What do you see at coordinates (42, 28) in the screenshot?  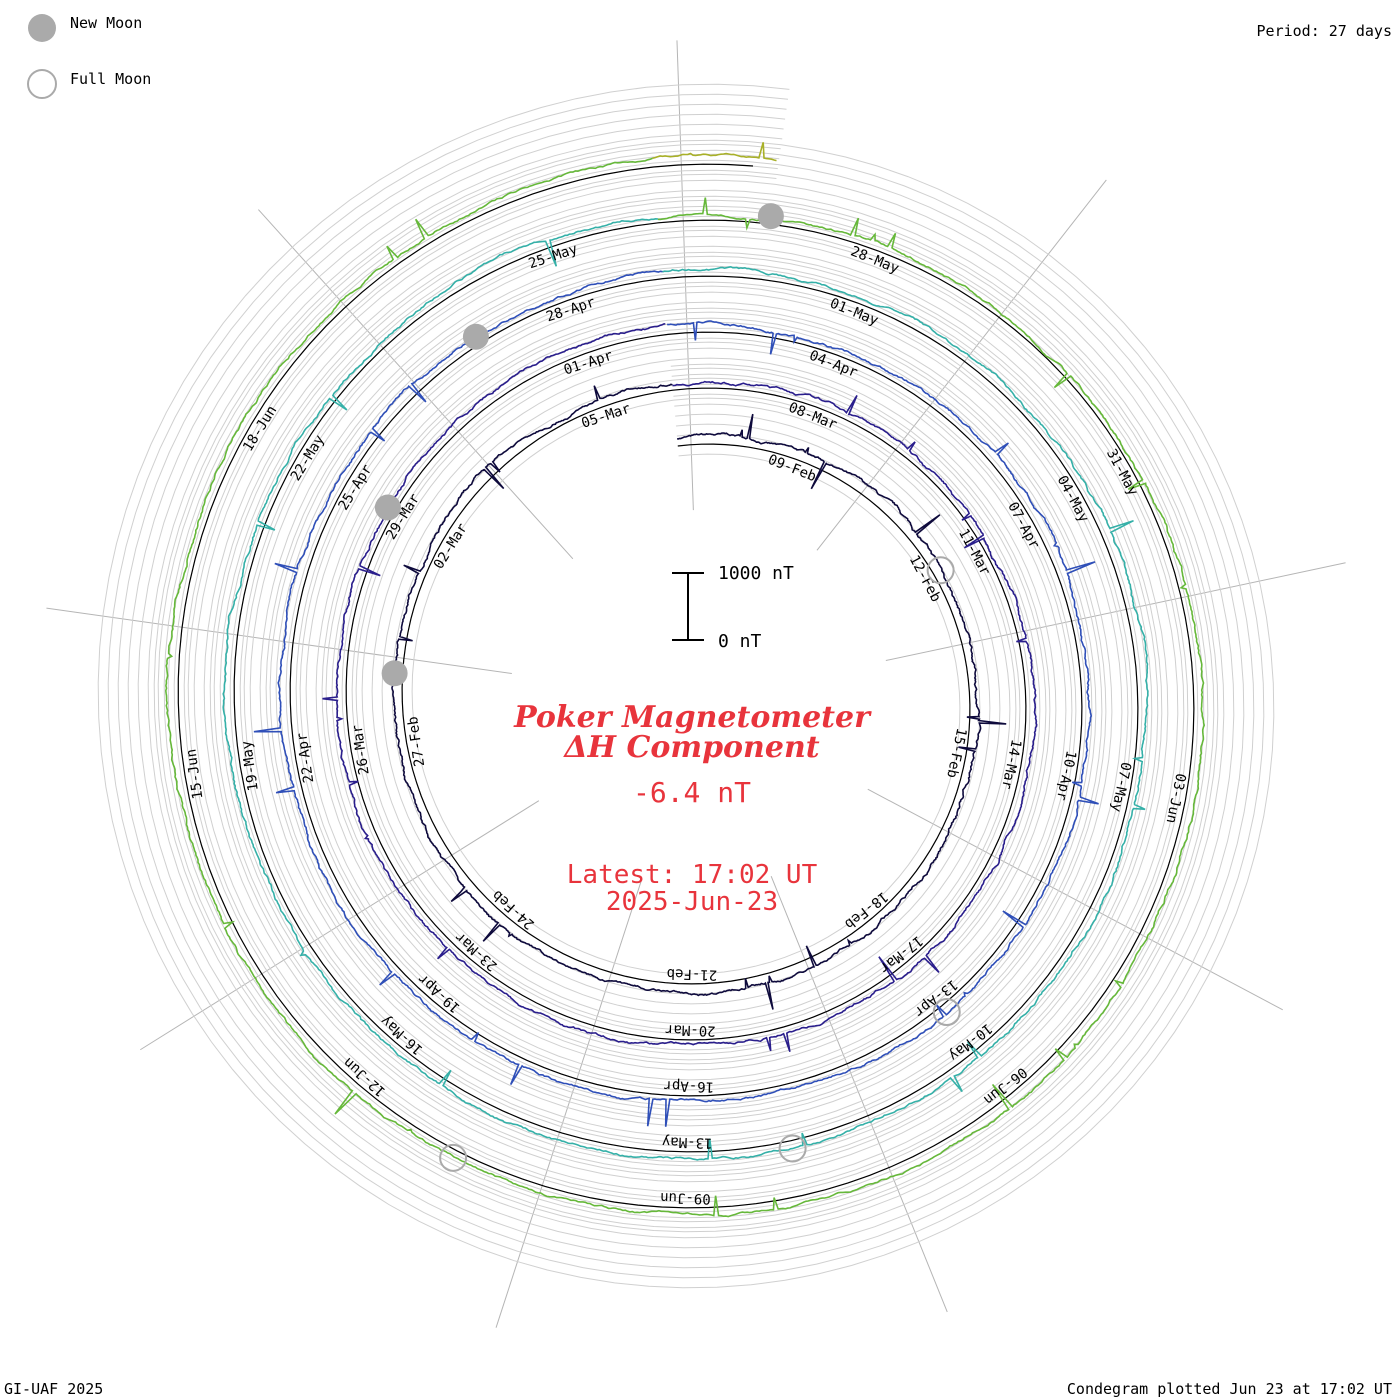 I see `new-moon-legend-icon` at bounding box center [42, 28].